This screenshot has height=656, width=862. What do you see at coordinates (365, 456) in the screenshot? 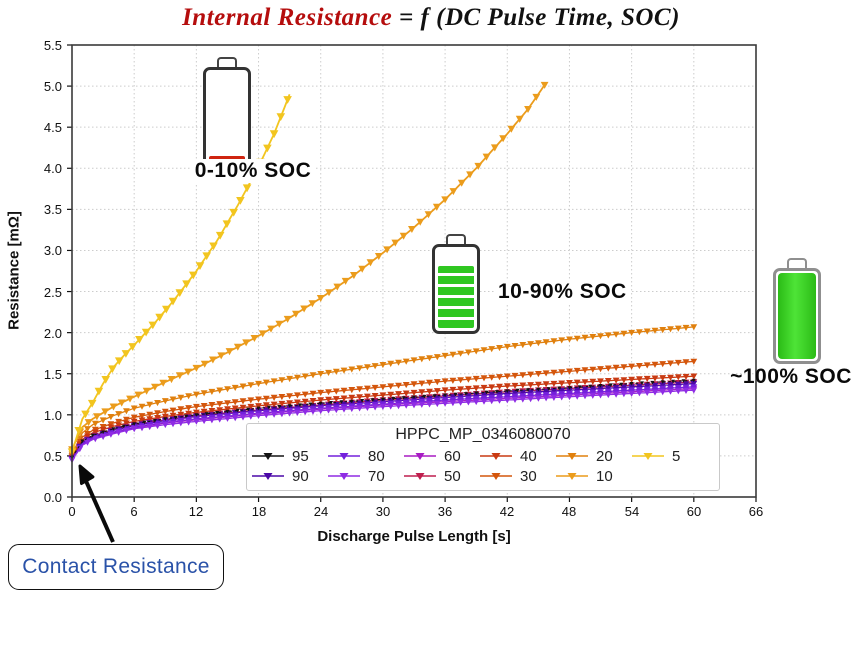
I see `legend-entry-80: 80` at bounding box center [365, 456].